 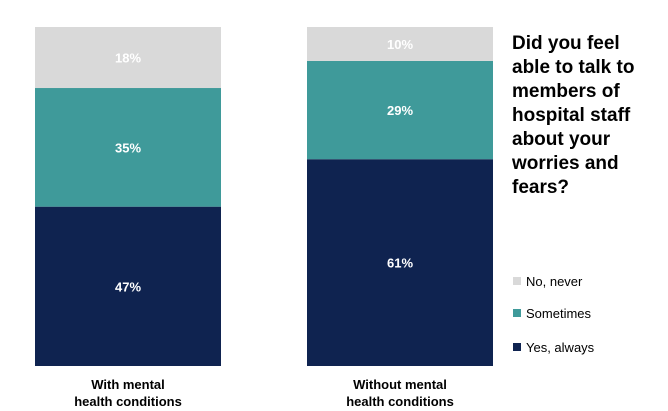 I want to click on category-label: With mental, so click(x=128, y=384).